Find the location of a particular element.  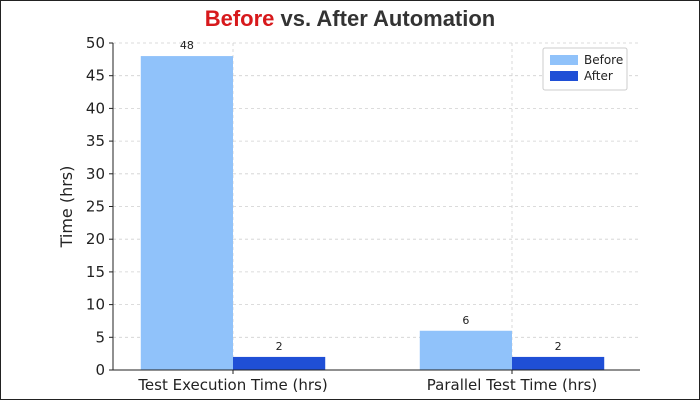

x-category-label: Test Execution Time (hrs) is located at coordinates (232, 385).